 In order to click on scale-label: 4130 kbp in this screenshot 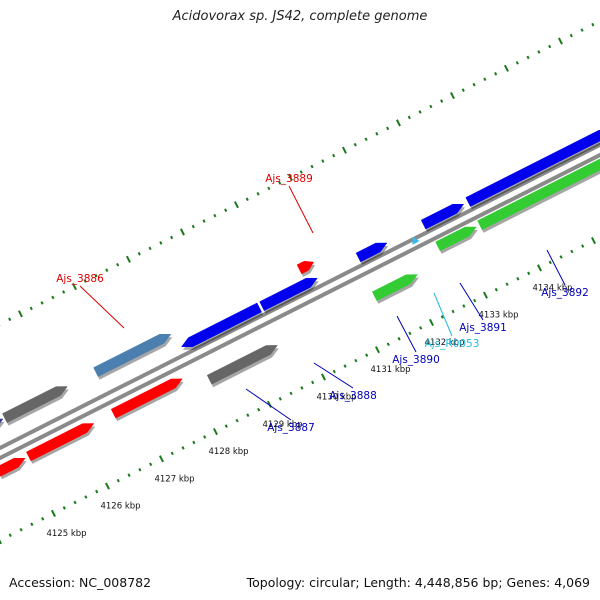, I will do `click(337, 398)`.